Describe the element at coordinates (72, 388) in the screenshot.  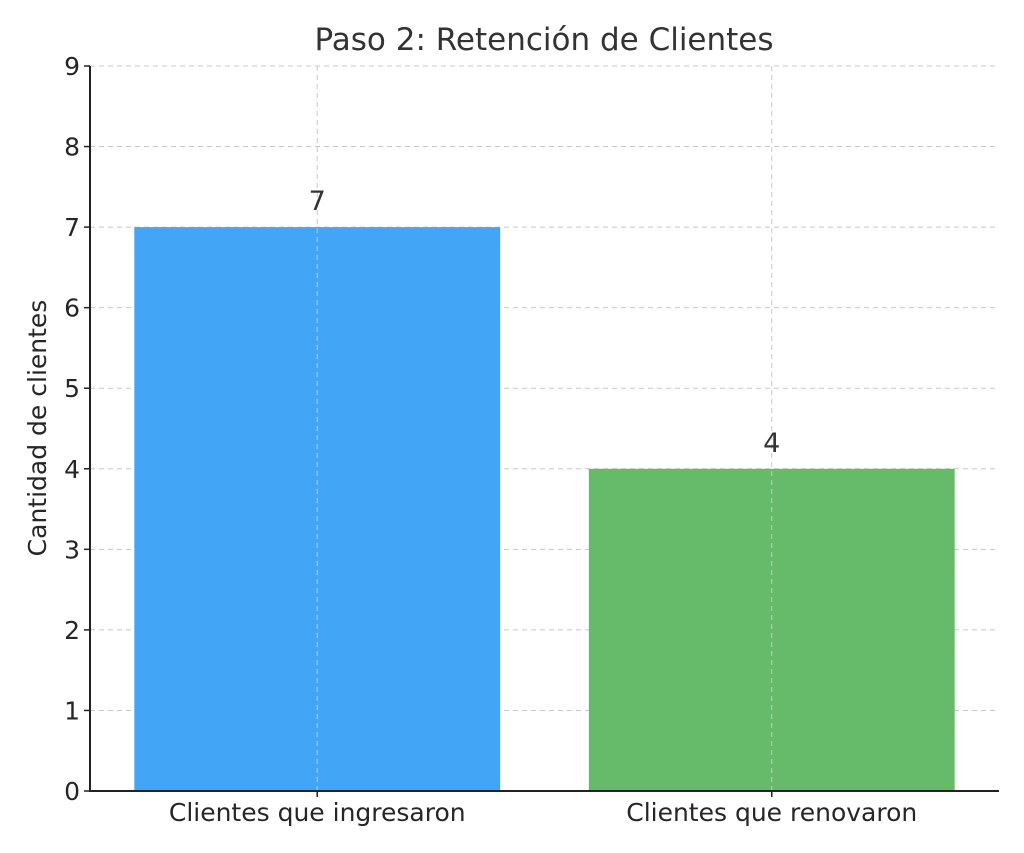
I see `y-tick-label: 5` at that location.